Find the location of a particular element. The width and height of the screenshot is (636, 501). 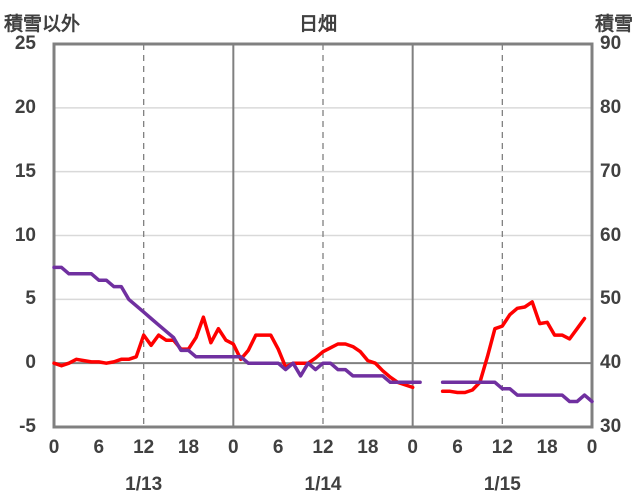

y-left-tick-label: 0 is located at coordinates (30, 363).